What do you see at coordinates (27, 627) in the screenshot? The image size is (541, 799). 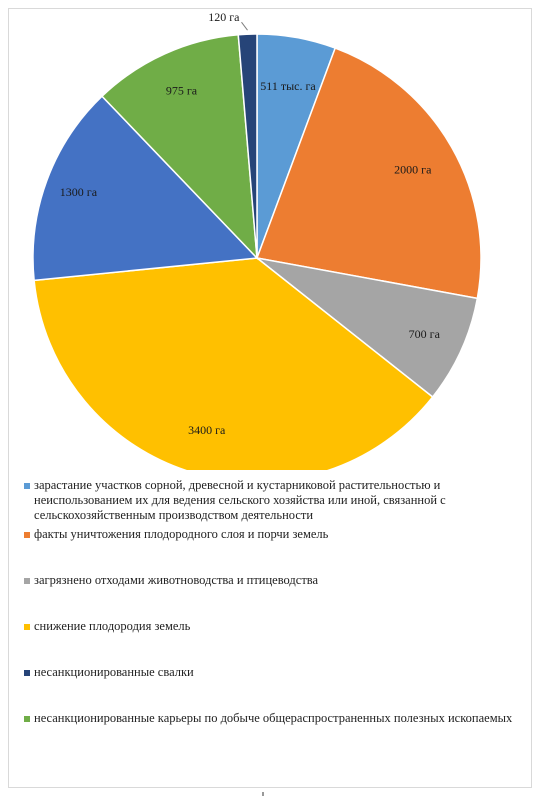 I see `legend-swatch-fertility-decline` at bounding box center [27, 627].